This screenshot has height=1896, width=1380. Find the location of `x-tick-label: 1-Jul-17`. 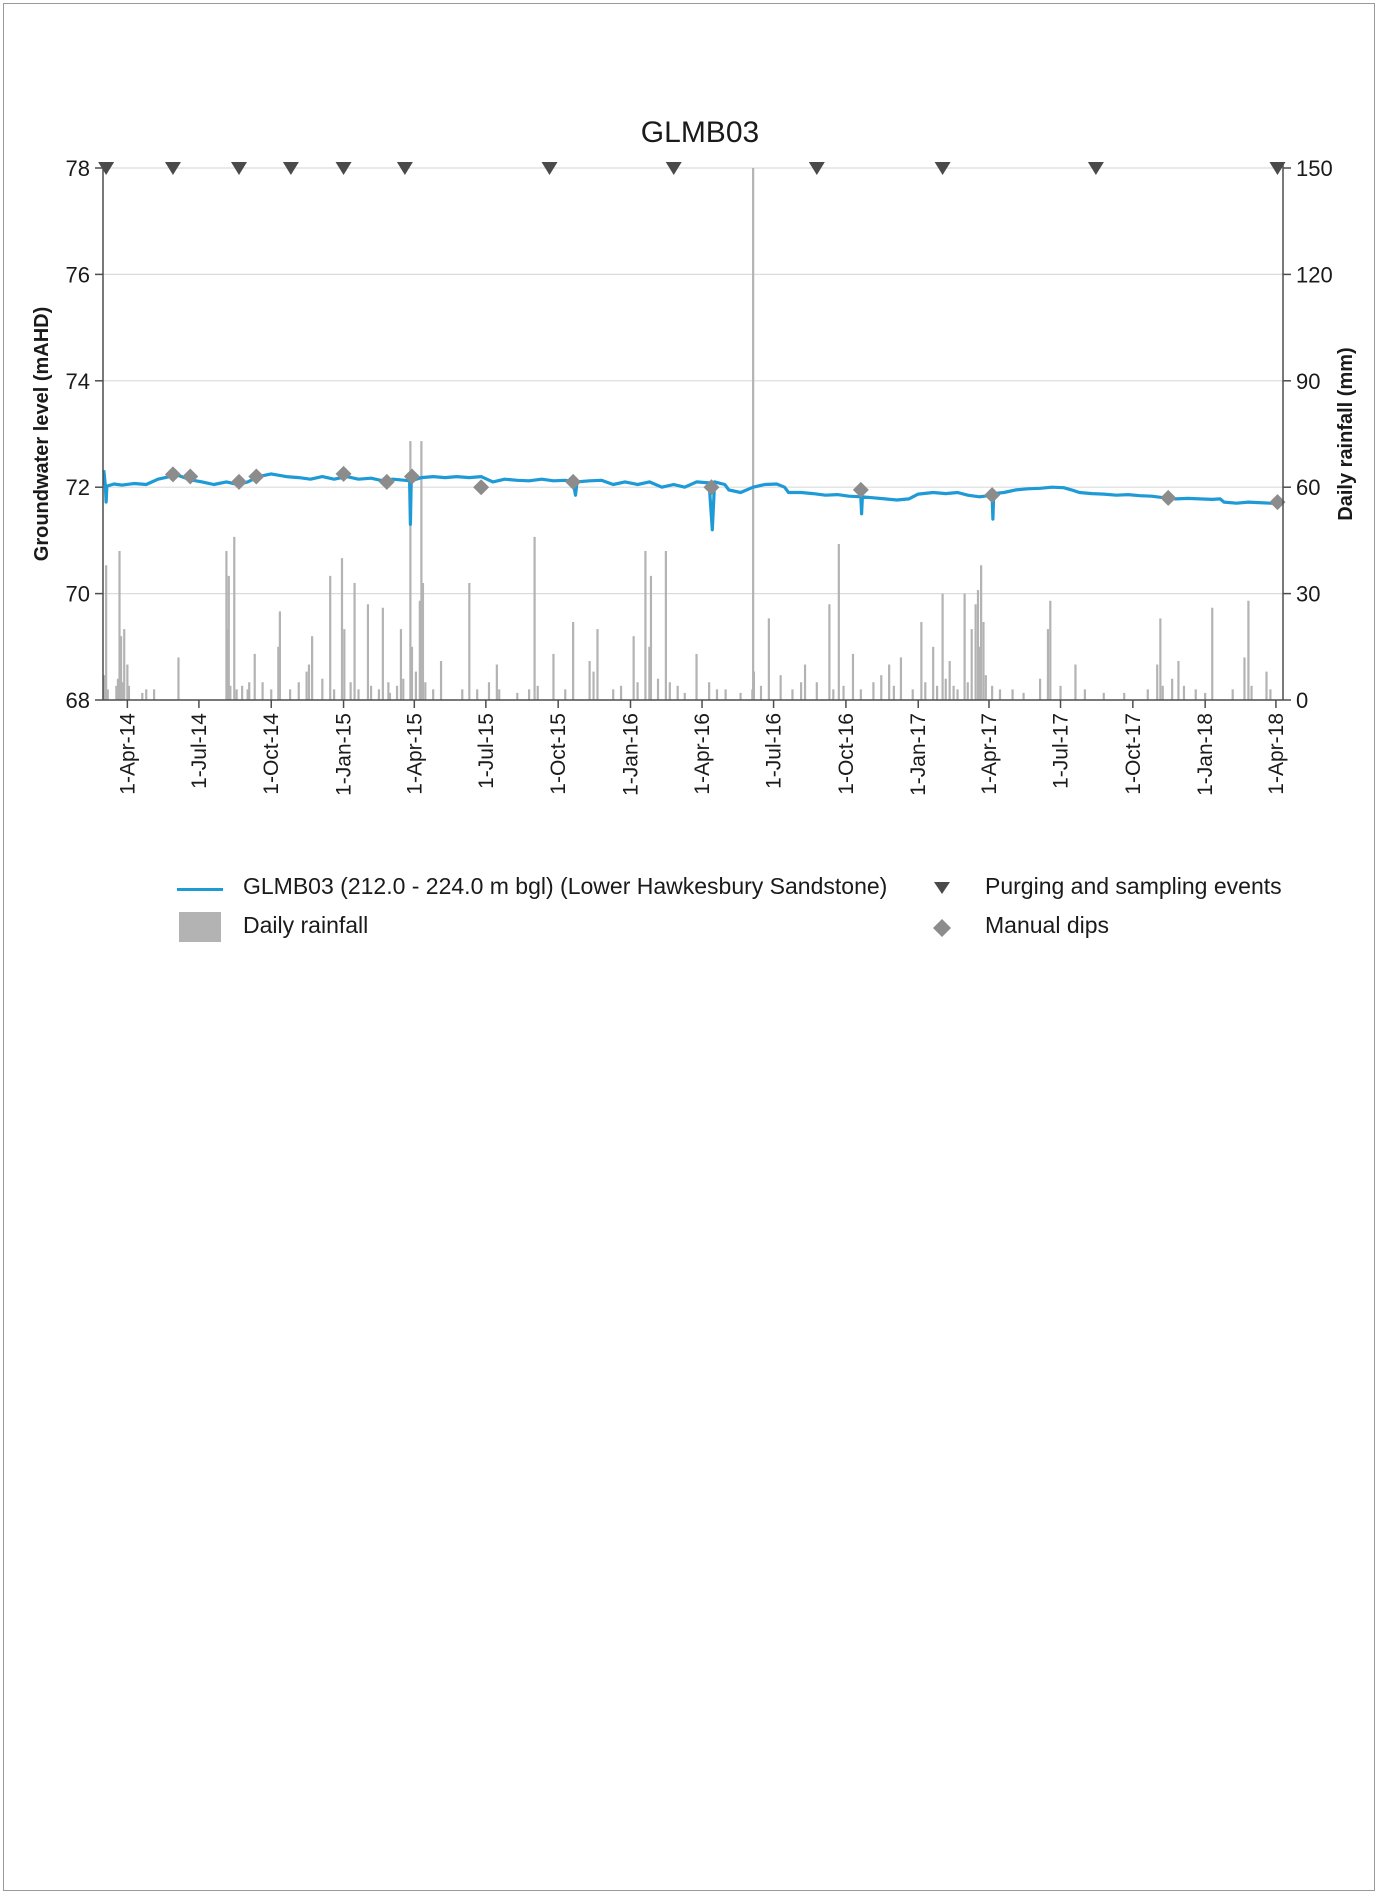

x-tick-label: 1-Jul-17 is located at coordinates (1061, 751).